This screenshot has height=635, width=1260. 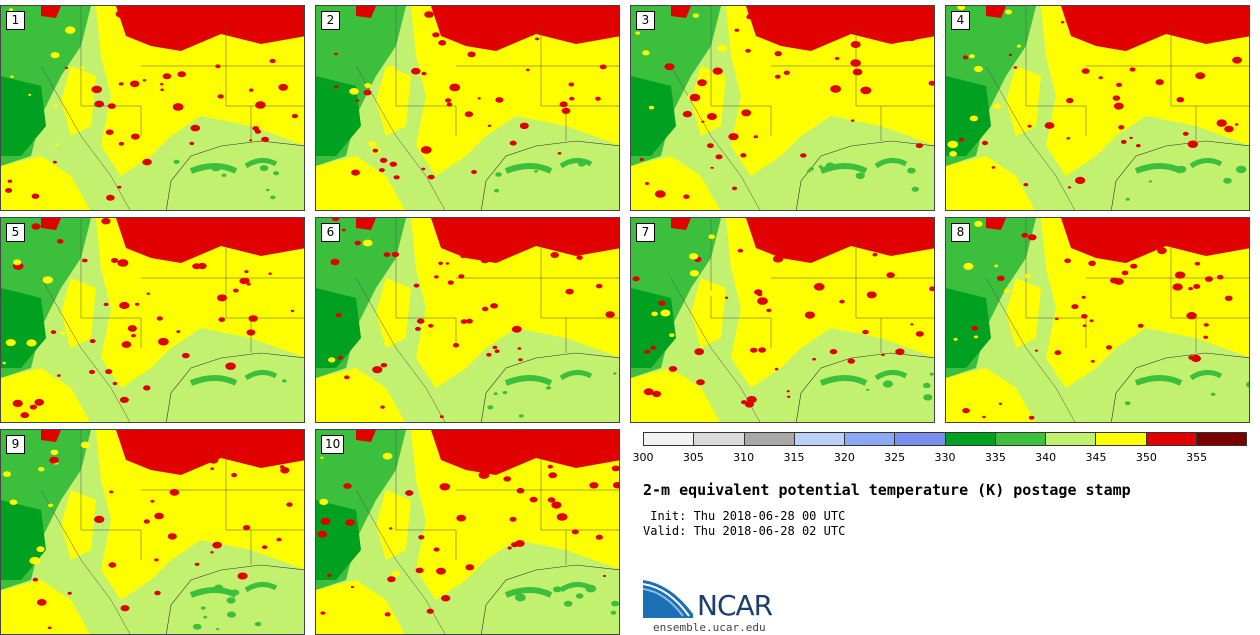 I want to click on colorbar, so click(x=945, y=439).